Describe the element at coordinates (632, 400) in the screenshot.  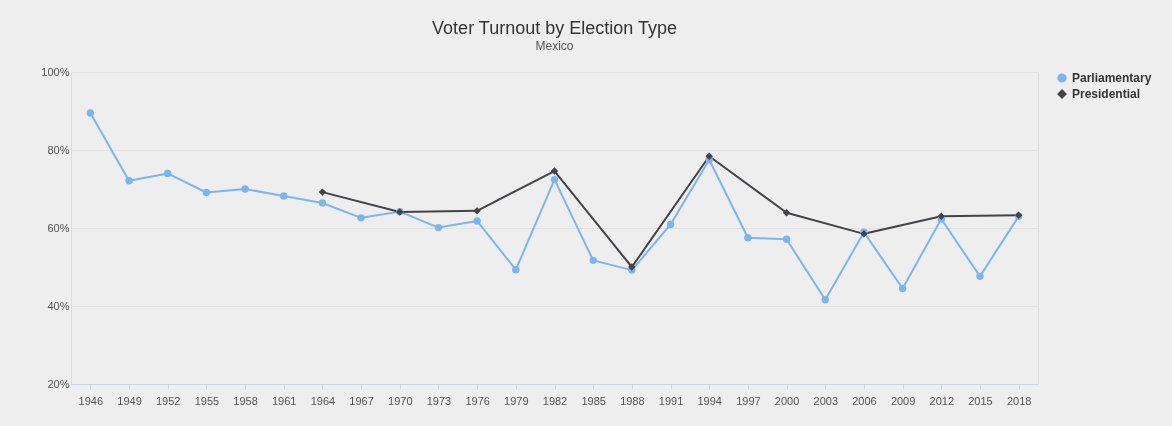
I see `x-tick-label: 1988` at that location.